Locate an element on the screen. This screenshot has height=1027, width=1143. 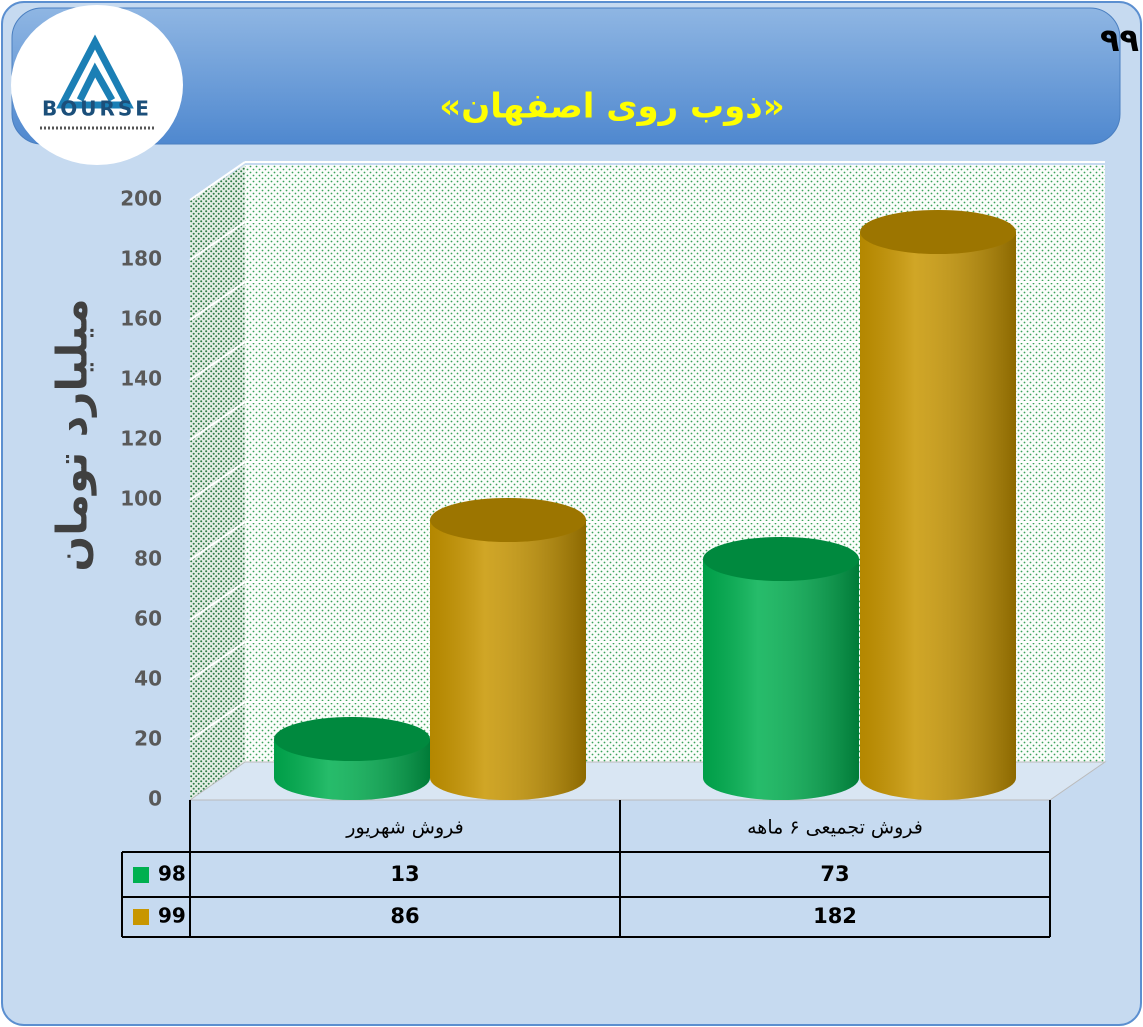
logo-text: BOURSE is located at coordinates (97, 109).